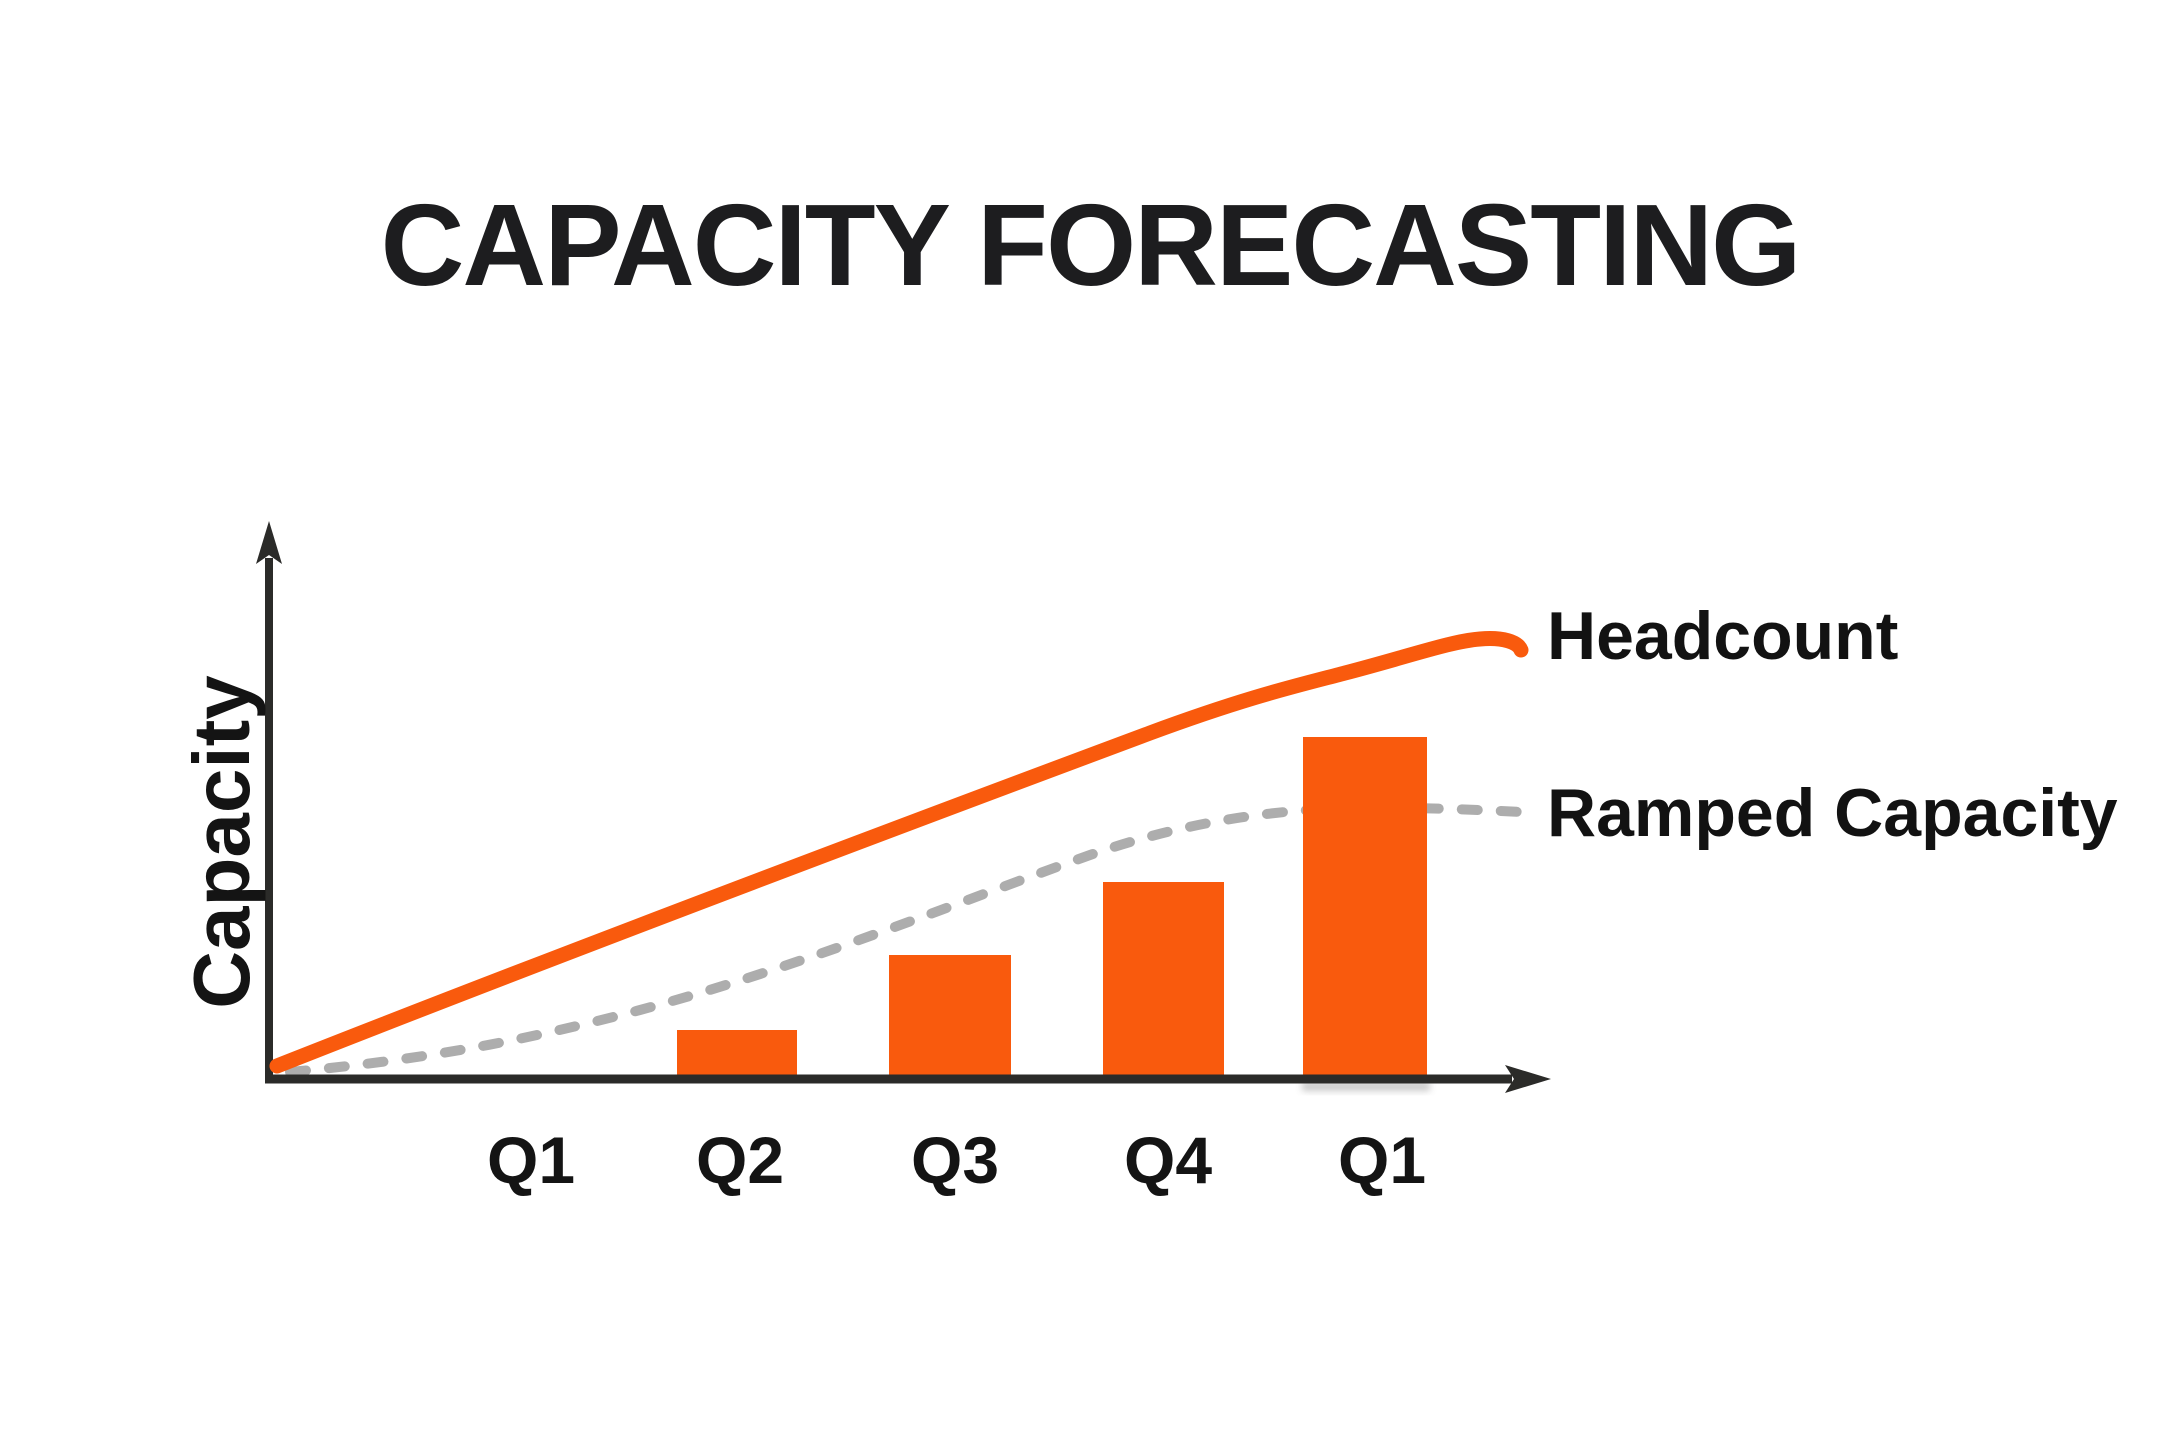 The image size is (2180, 1454). I want to click on bar-q3, so click(950, 1015).